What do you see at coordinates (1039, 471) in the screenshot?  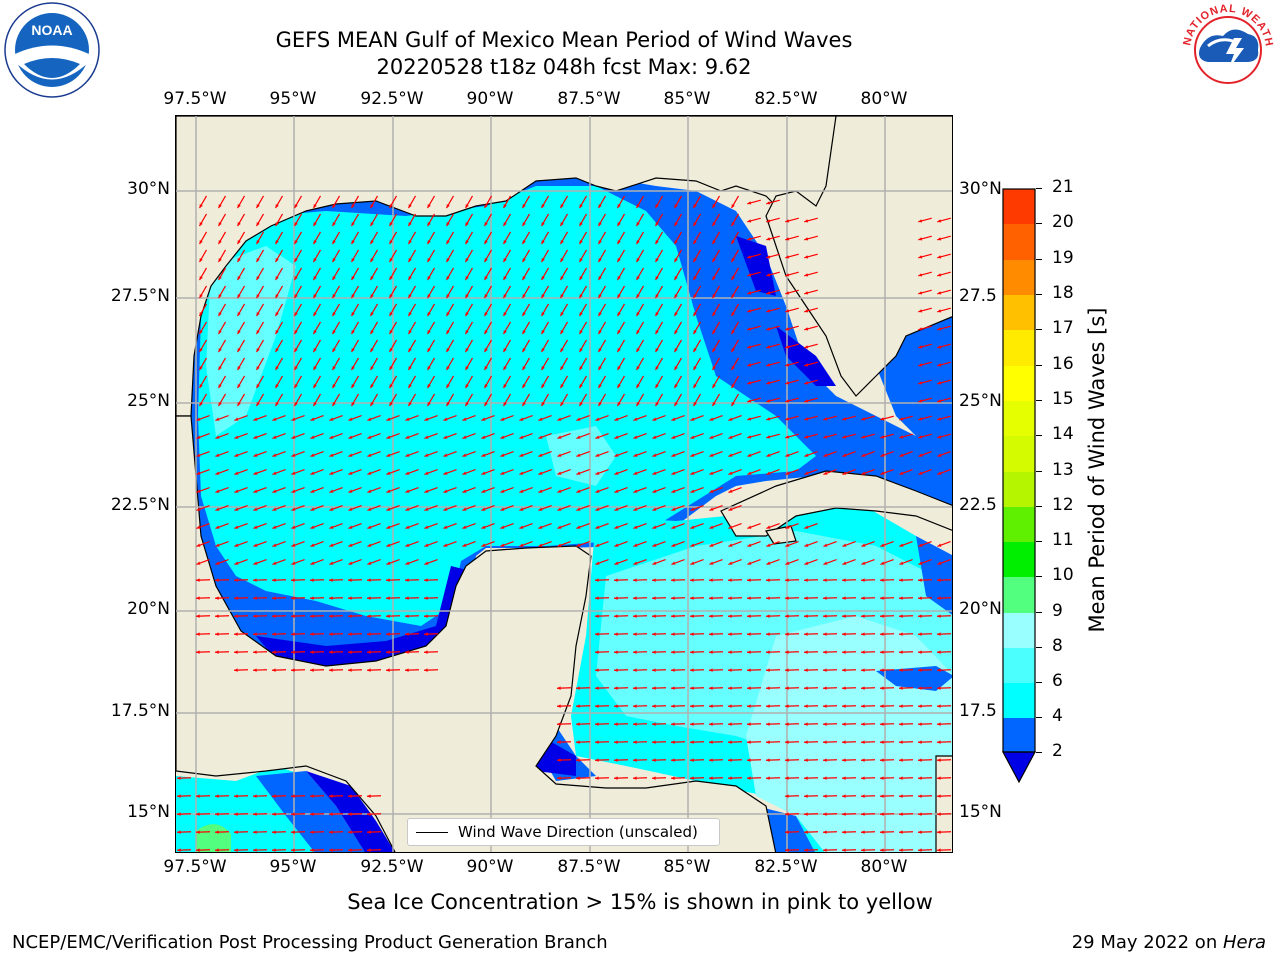 I see `colorbar-tick-mark` at bounding box center [1039, 471].